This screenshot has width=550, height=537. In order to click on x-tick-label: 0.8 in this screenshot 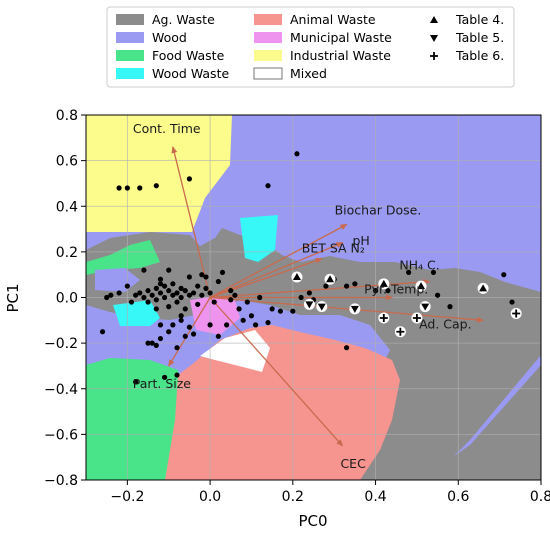, I will do `click(540, 497)`.